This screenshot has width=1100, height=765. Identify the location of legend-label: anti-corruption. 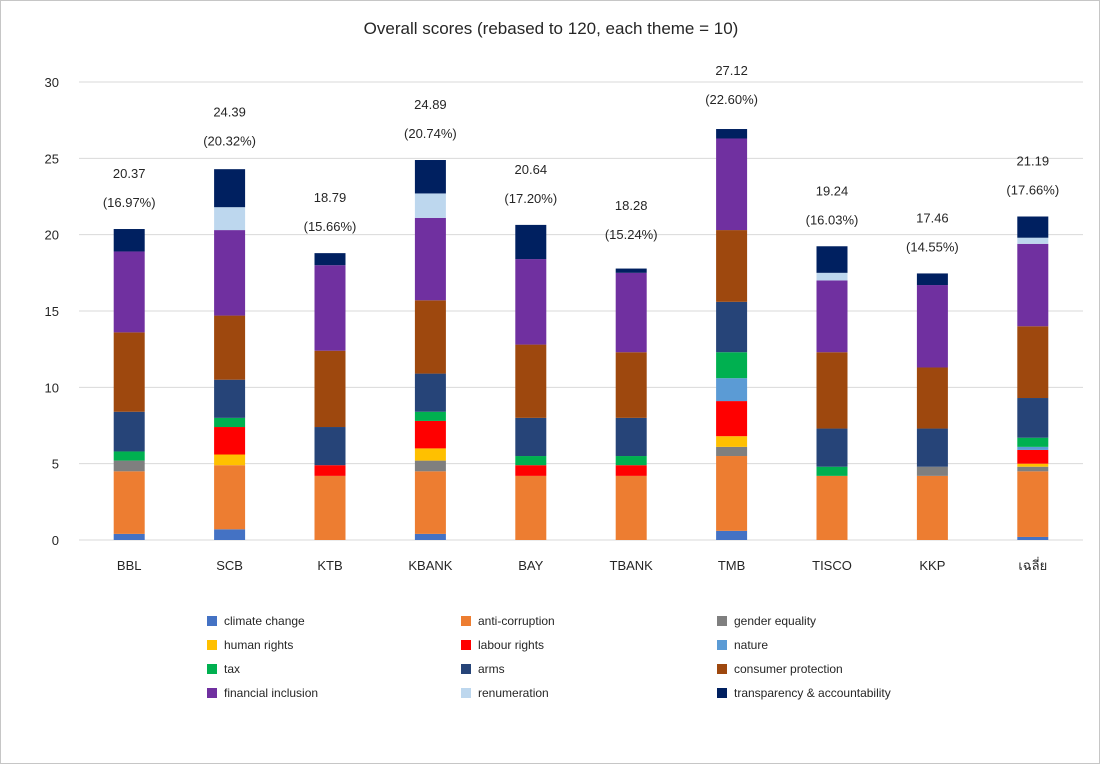
(516, 621).